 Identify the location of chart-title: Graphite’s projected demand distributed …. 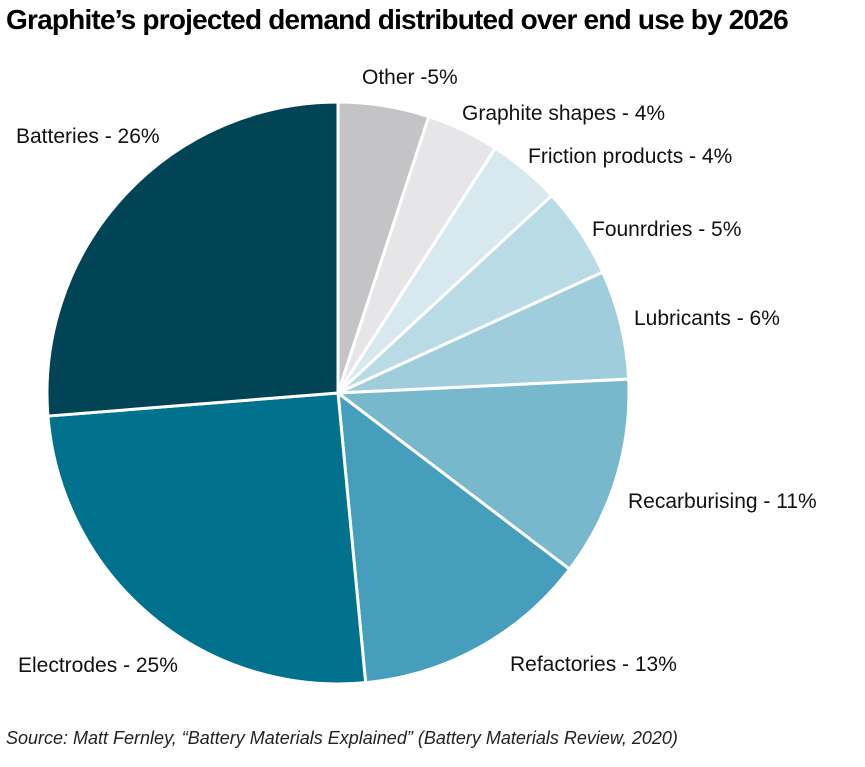
(397, 19).